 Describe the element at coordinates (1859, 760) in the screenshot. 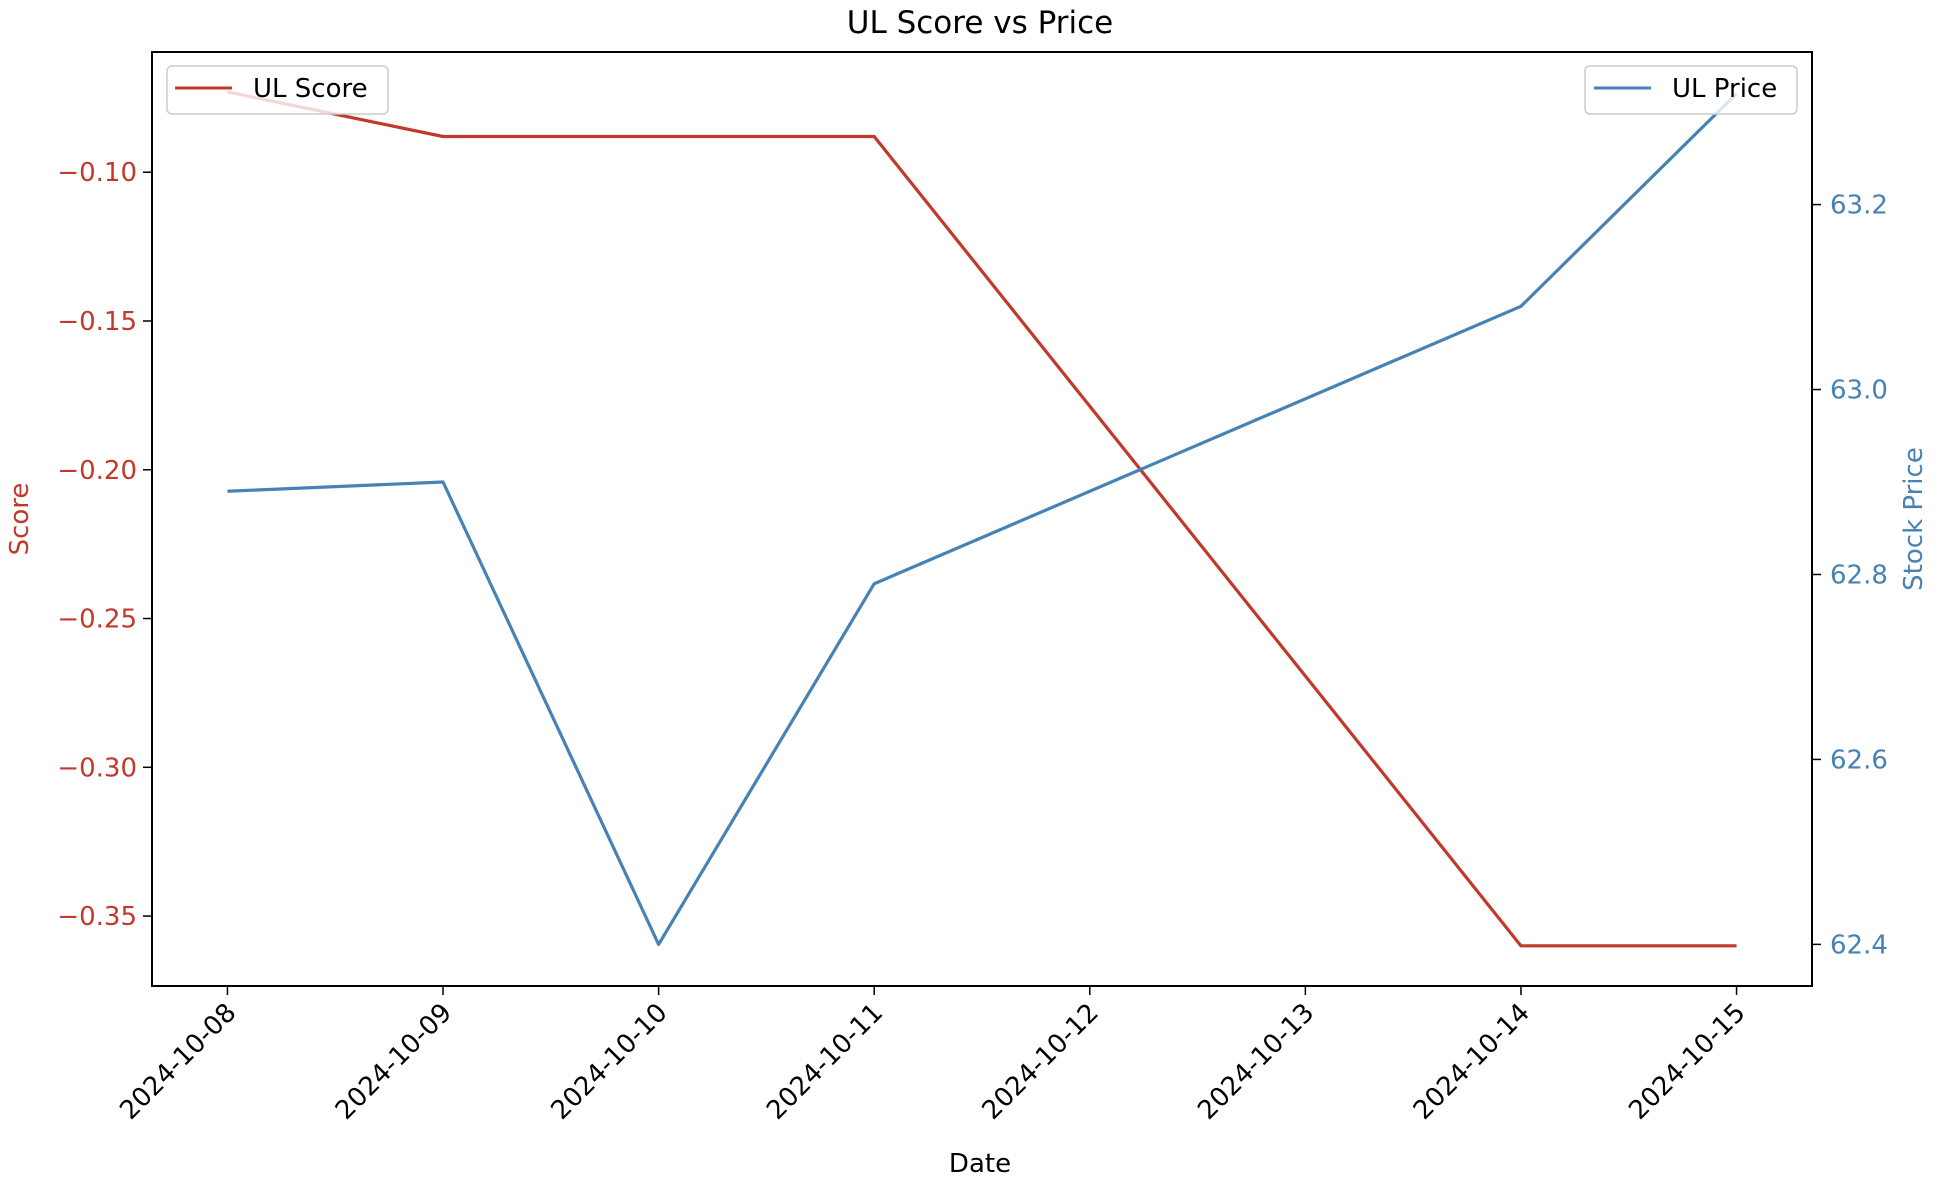

I see `y-right-tick-label: 62.6` at that location.